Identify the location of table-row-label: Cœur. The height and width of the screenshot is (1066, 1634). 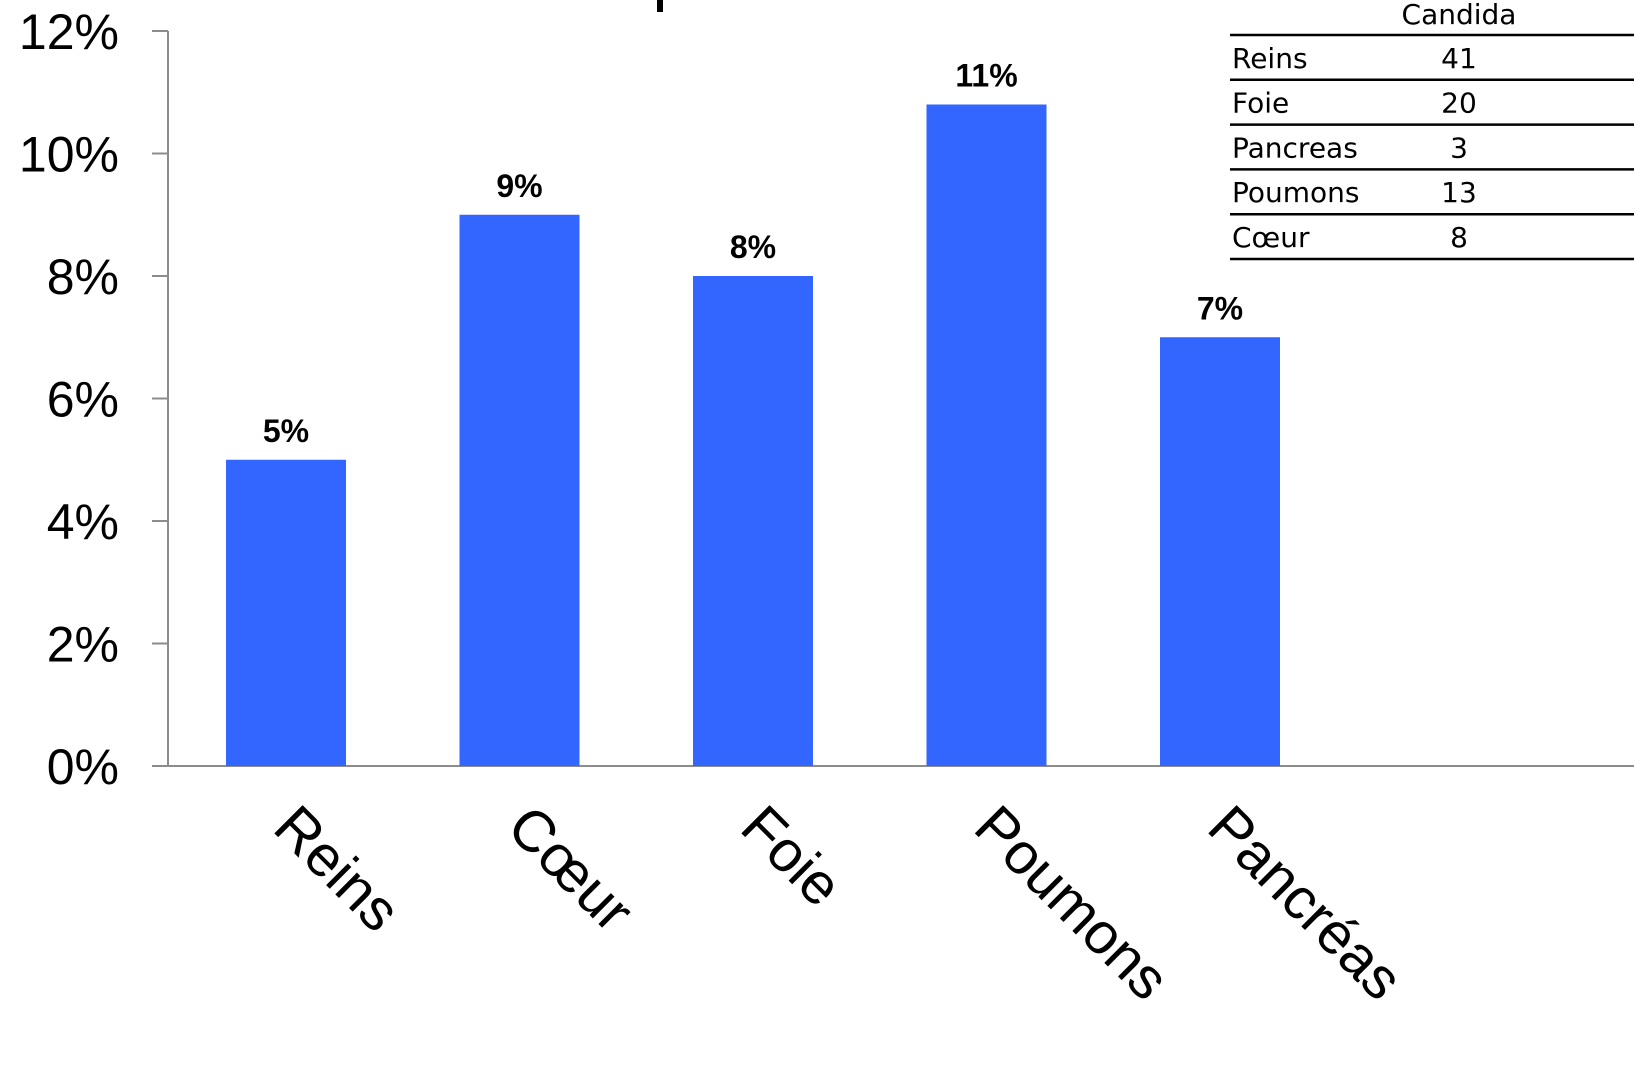
(1271, 237).